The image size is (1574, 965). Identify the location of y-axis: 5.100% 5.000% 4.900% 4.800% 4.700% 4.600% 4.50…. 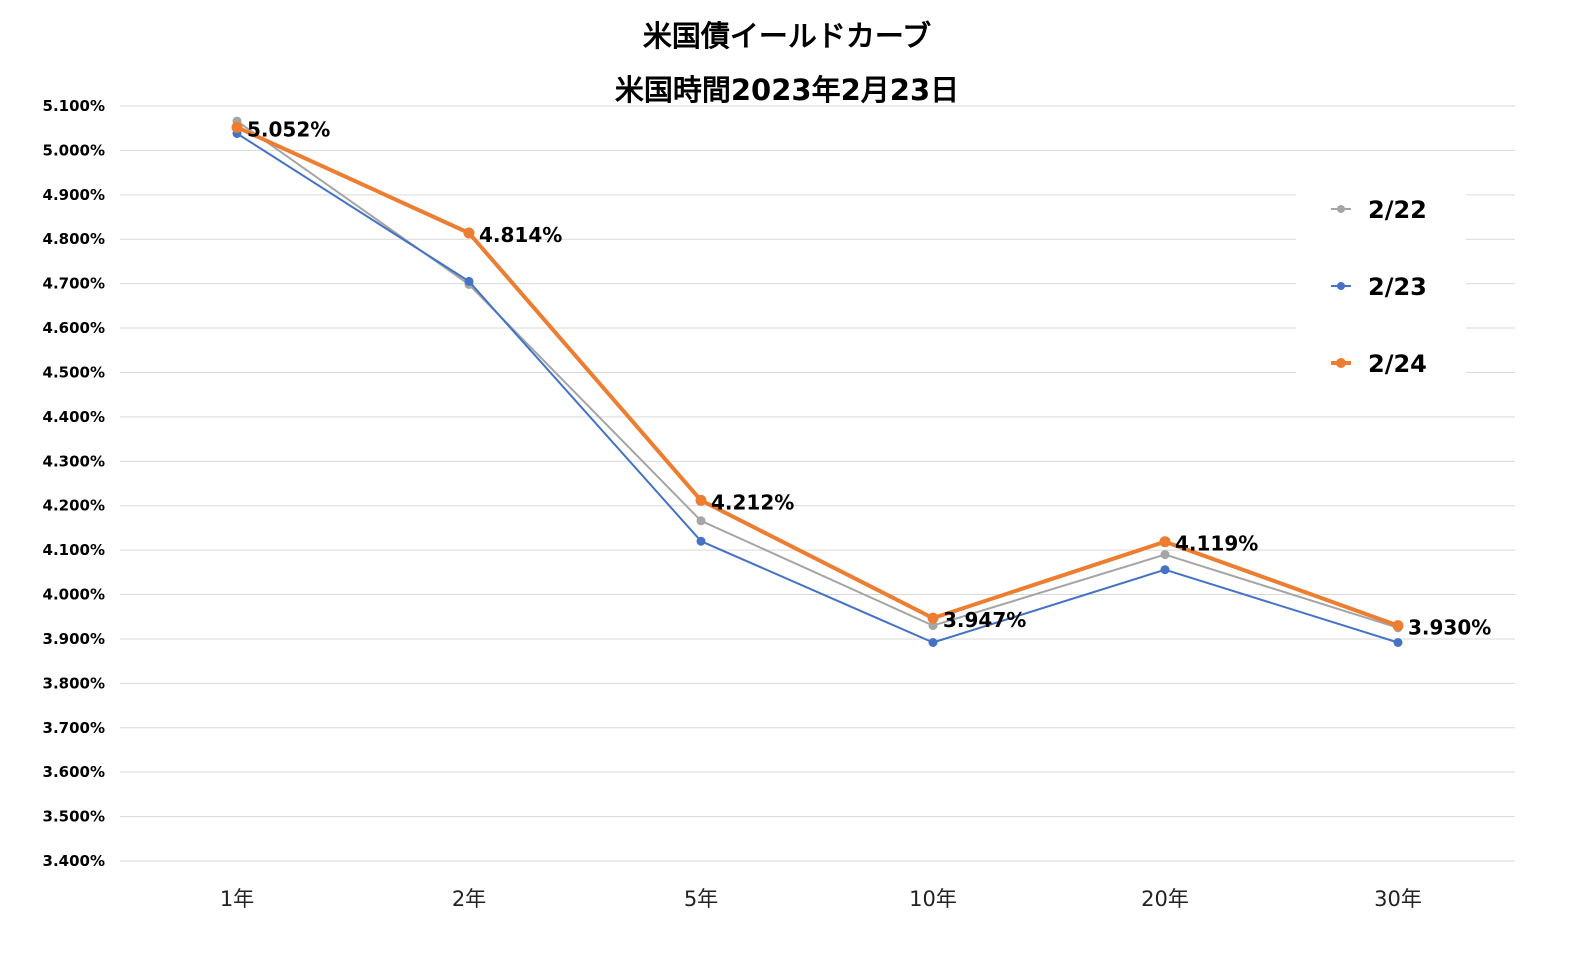
(74, 483).